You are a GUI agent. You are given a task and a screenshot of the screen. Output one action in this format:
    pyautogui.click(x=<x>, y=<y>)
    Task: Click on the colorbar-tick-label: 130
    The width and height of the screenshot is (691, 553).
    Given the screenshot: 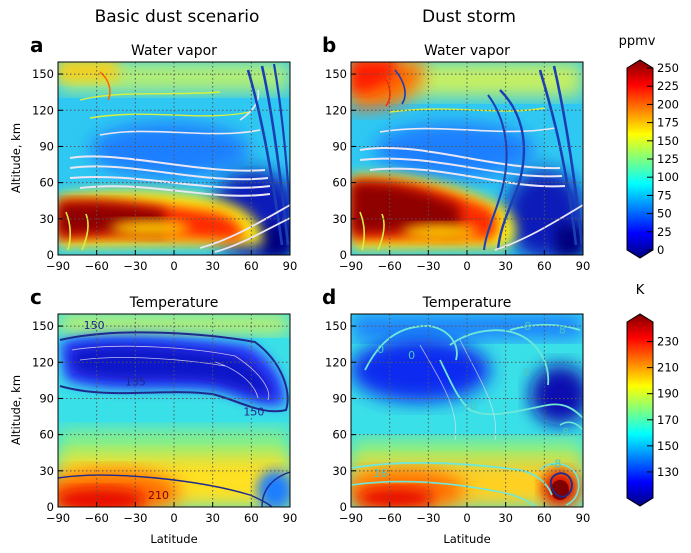 What is the action you would take?
    pyautogui.click(x=668, y=472)
    